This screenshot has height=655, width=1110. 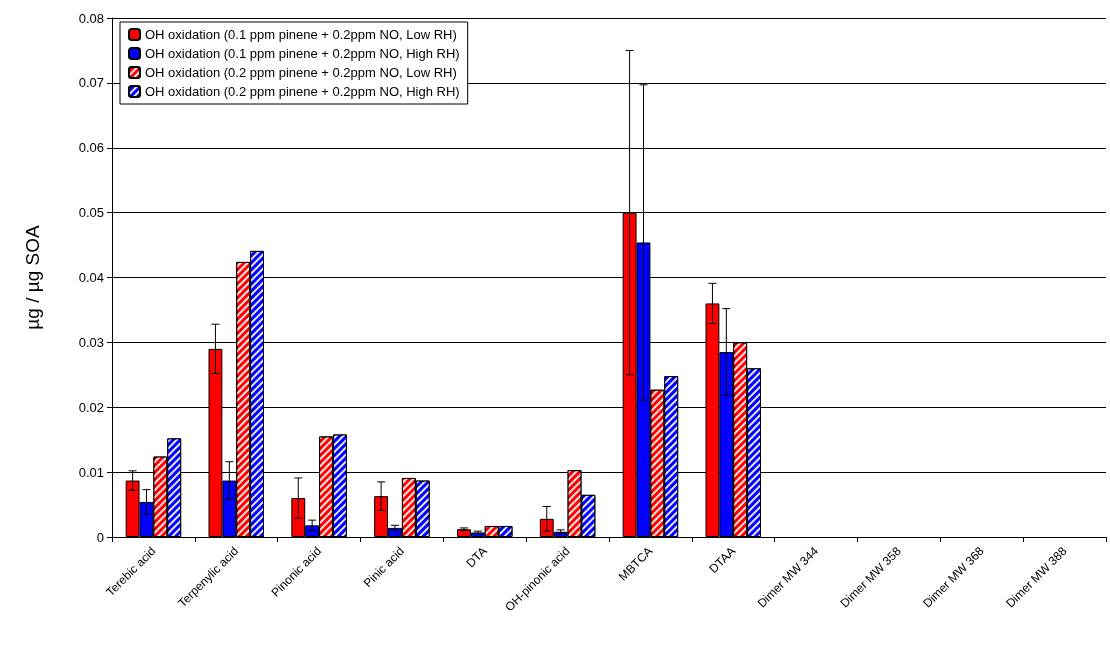 I want to click on legend-label: OH oxidation (0.2 ppm pinene + 0.2ppm NO, High RH), so click(x=302, y=91).